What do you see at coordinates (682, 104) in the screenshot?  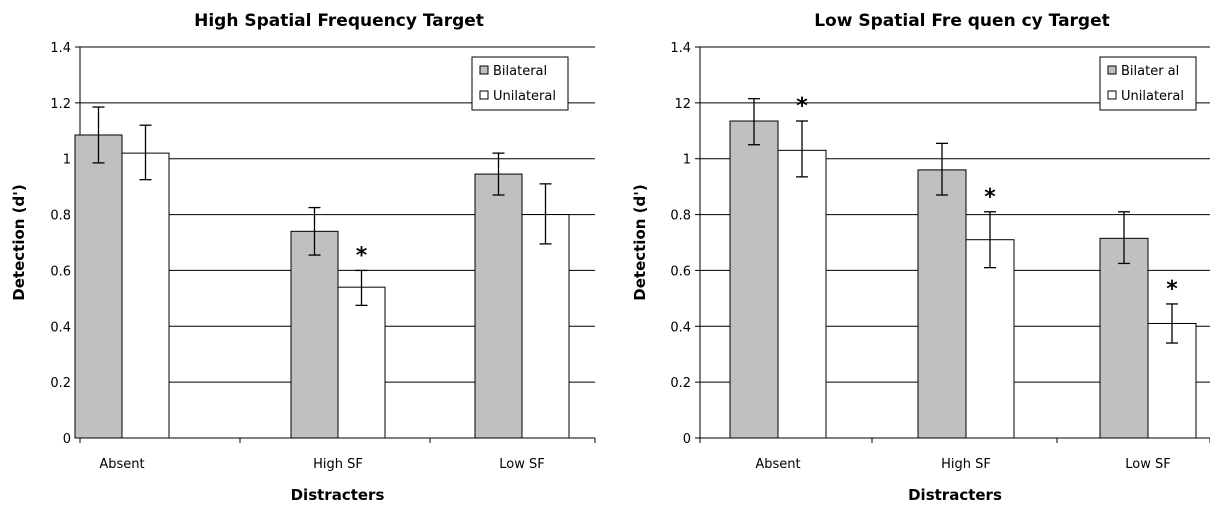 I see `y-tick-label: 12` at bounding box center [682, 104].